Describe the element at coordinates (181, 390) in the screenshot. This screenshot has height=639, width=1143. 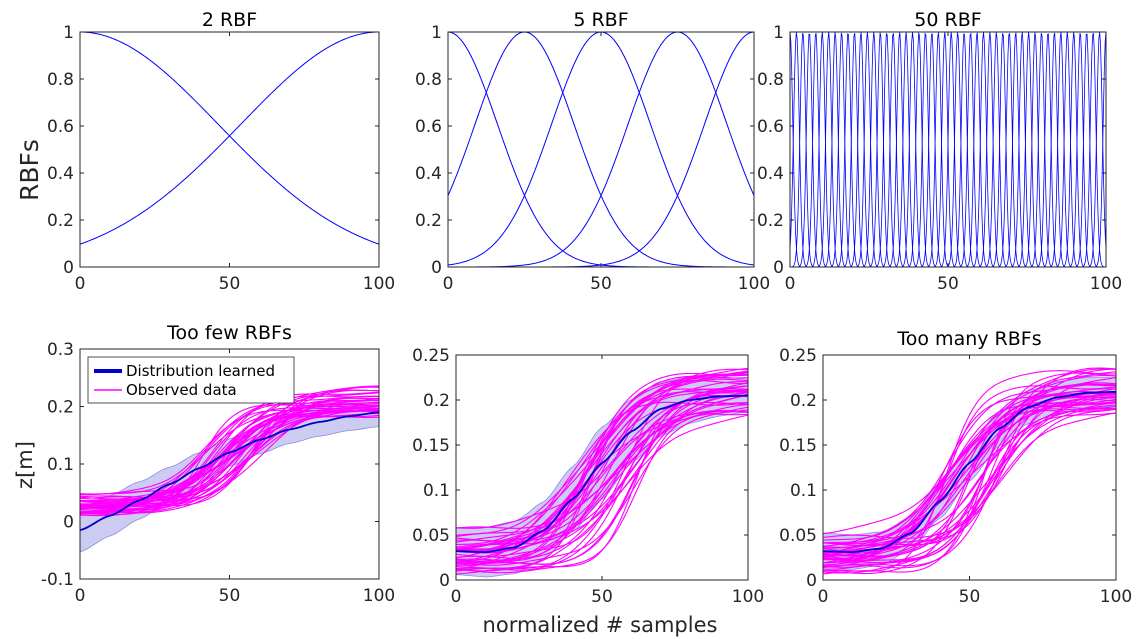
I see `legend-label-observed: Observed data` at that location.